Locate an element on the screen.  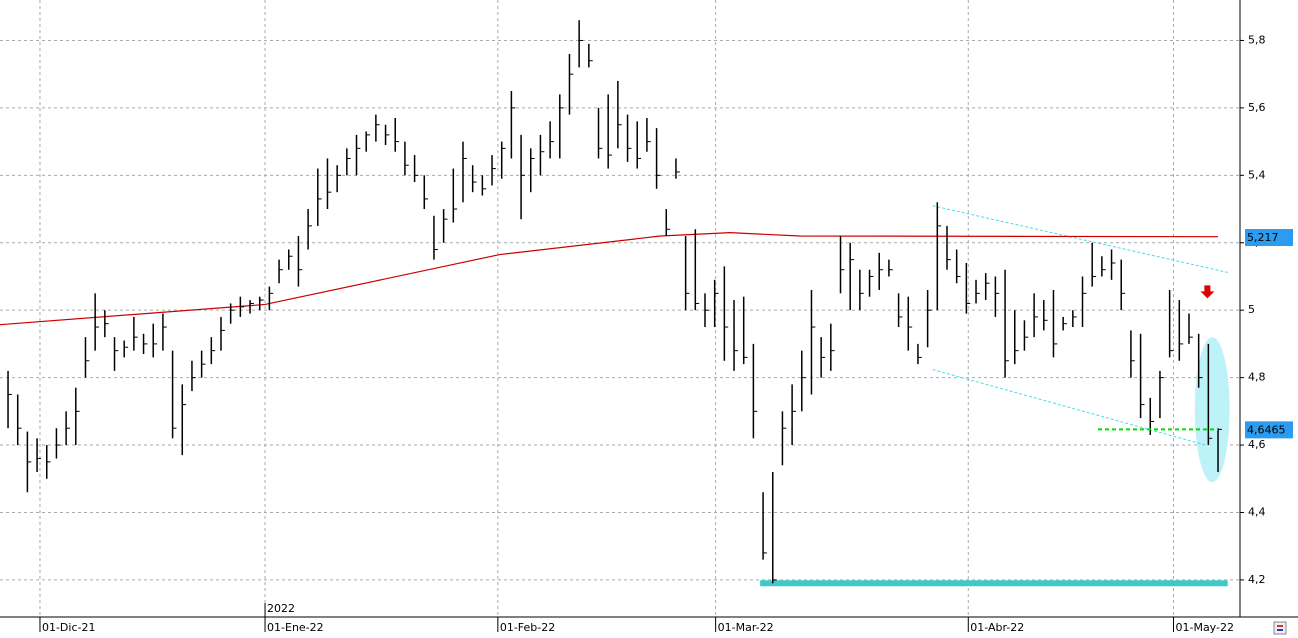
down-arrow is located at coordinates (1207, 292).